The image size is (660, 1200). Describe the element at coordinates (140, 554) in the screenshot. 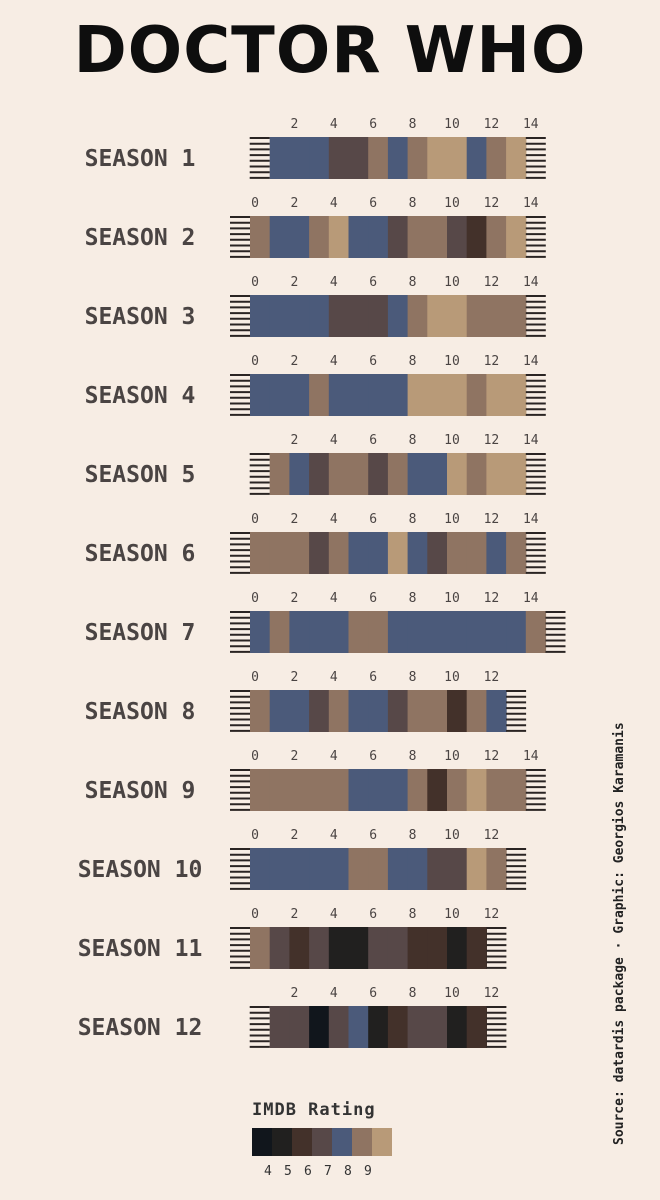

I see `season-label: SEASON 6` at that location.